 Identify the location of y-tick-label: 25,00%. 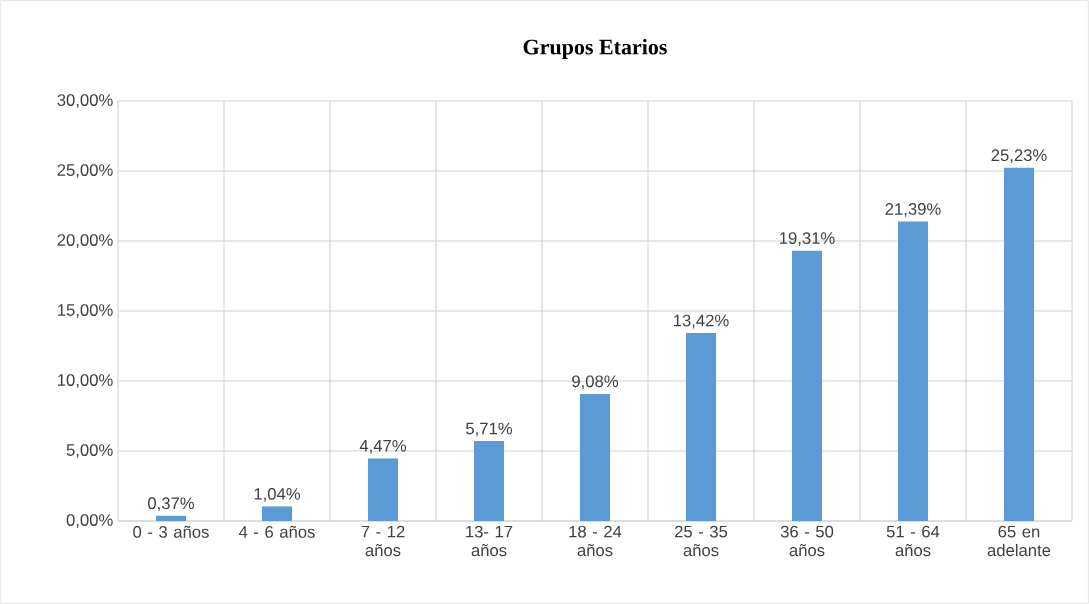
(85, 171).